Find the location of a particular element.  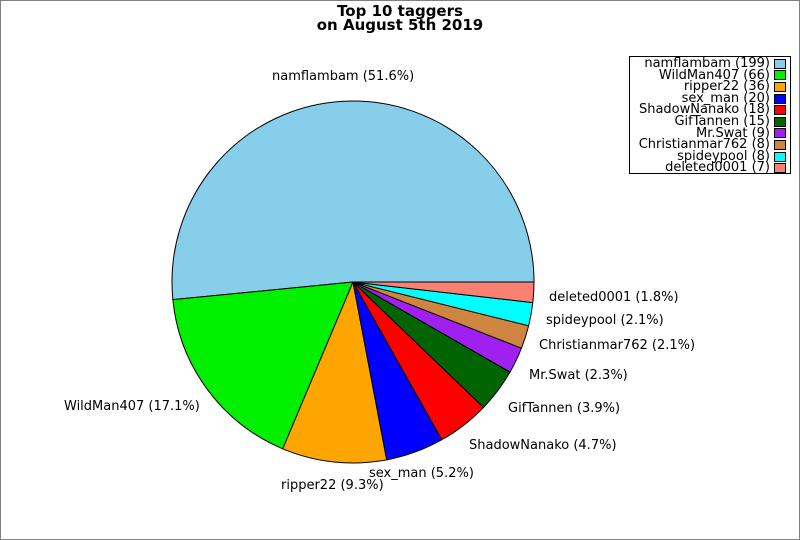

legend-row: deleted0001 (7) is located at coordinates (709, 168).